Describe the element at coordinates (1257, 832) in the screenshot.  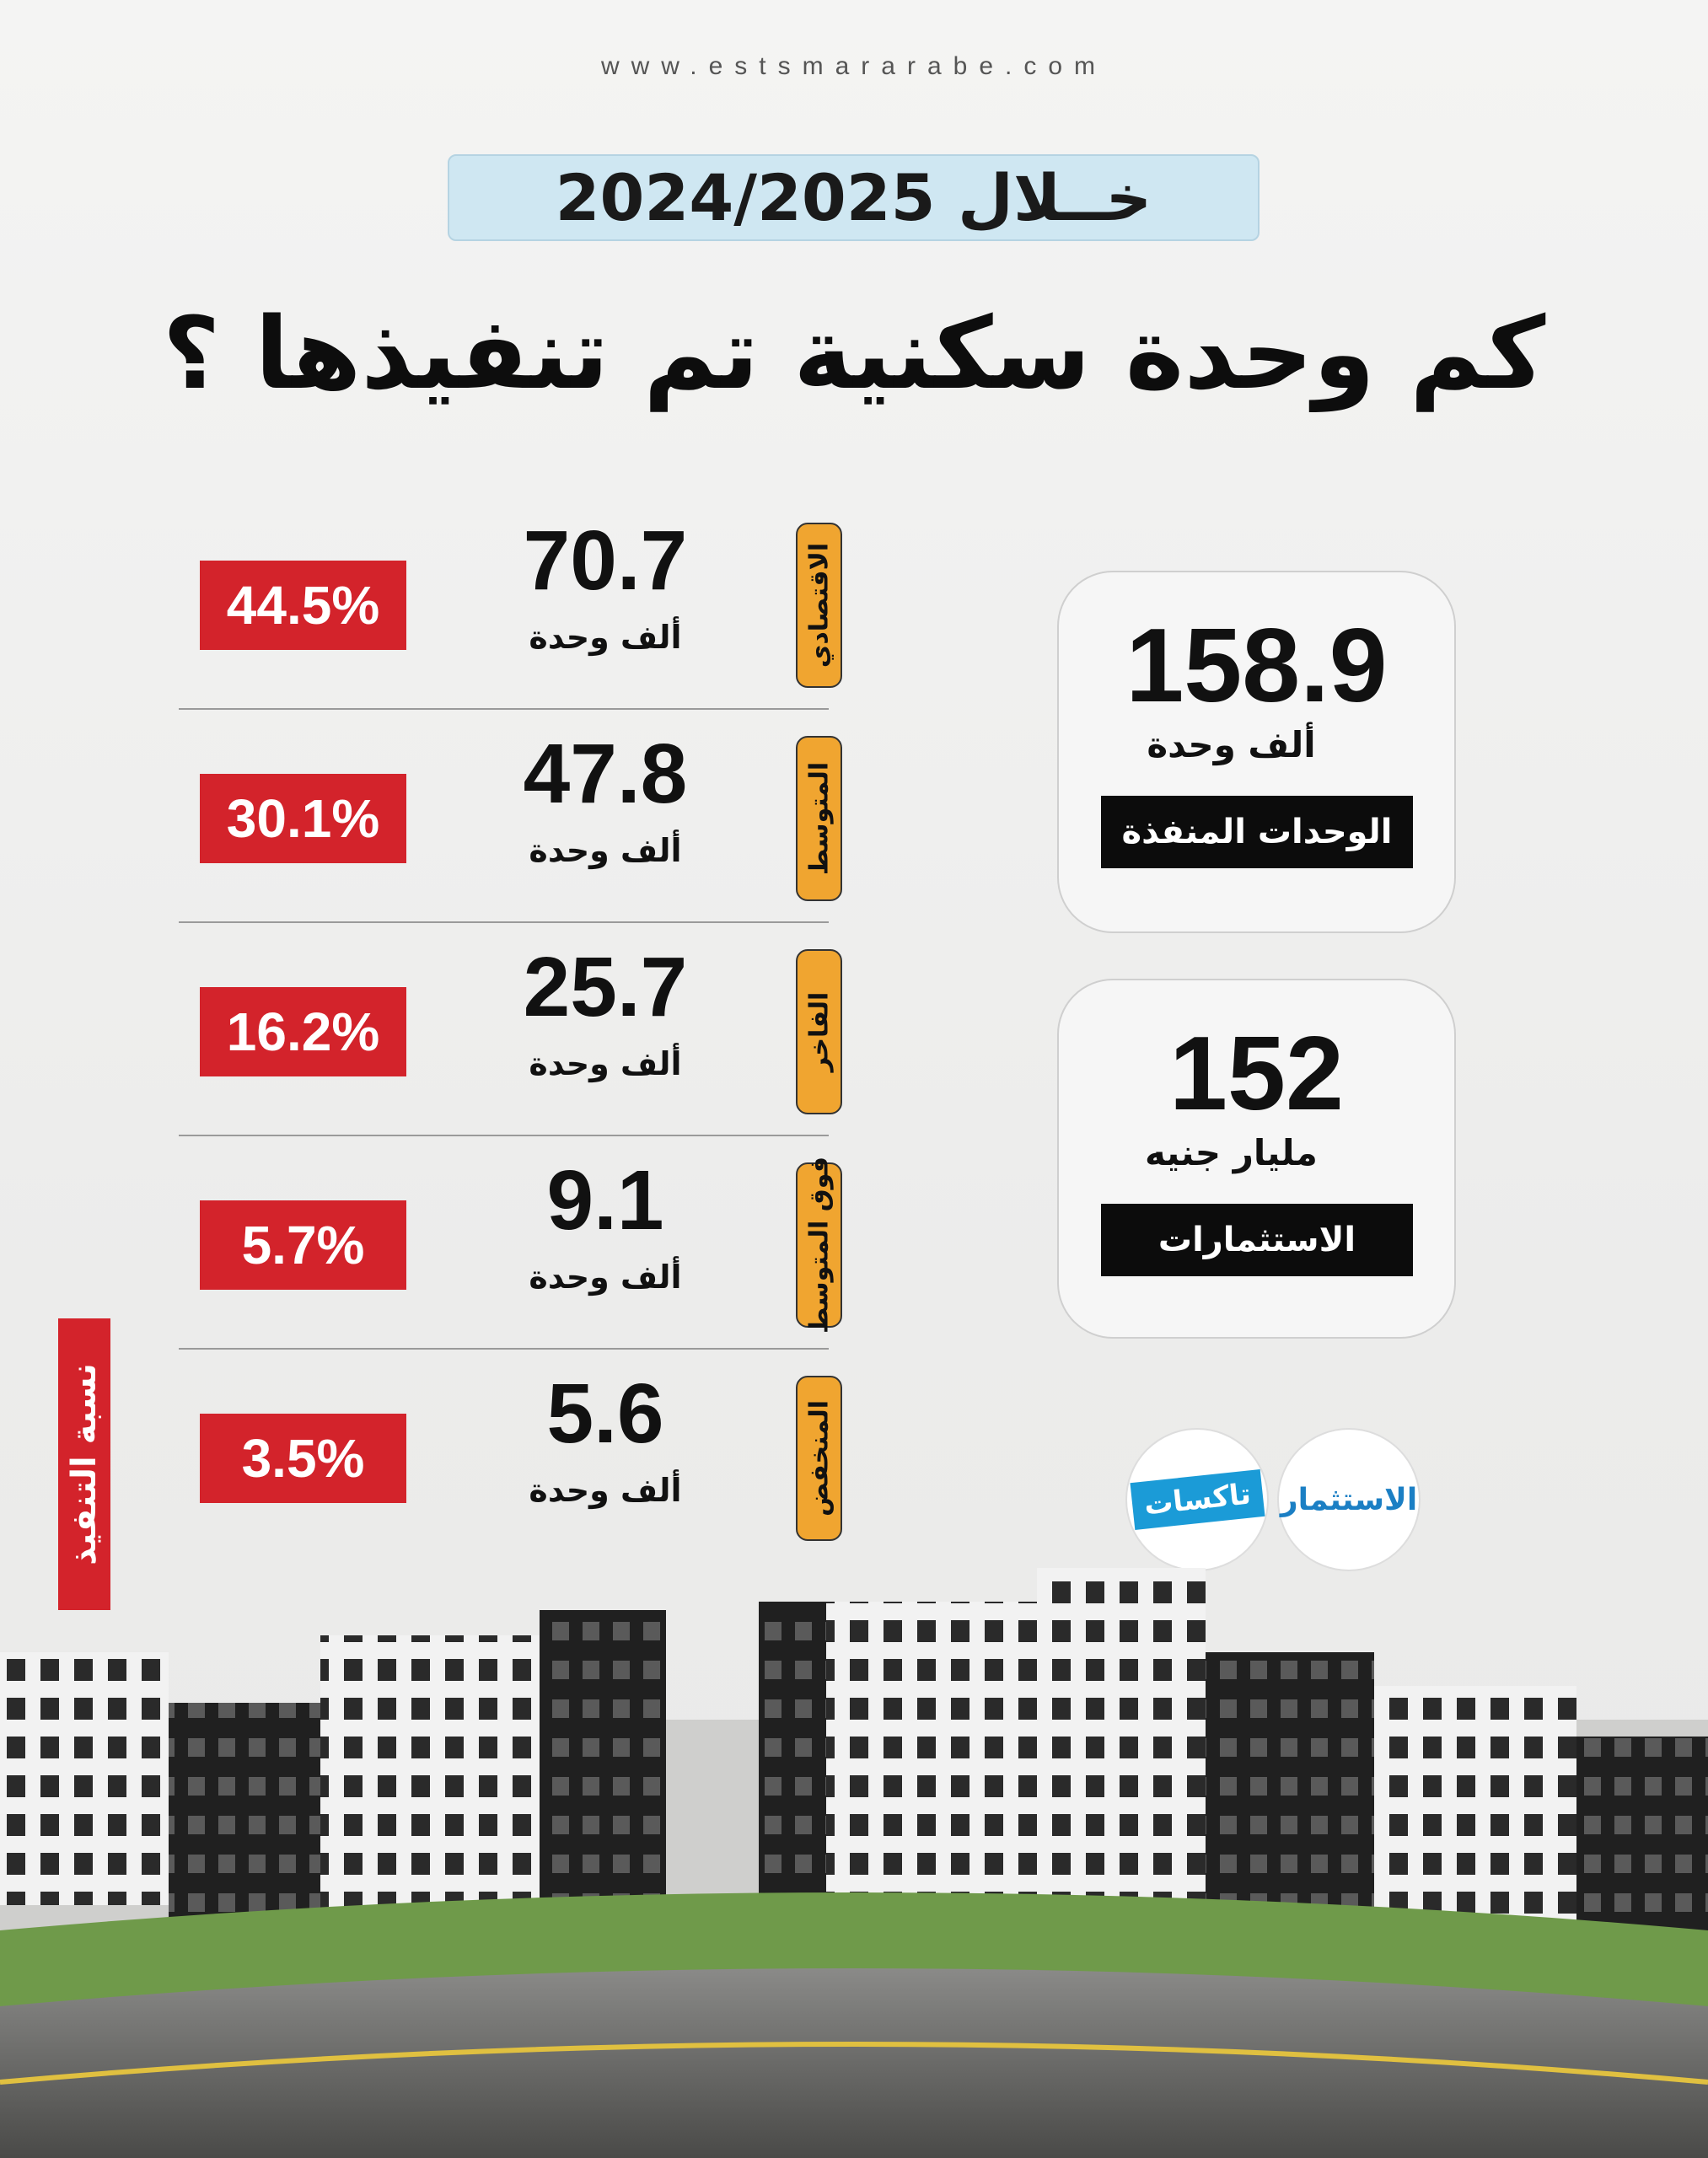
I see `summary-label: الوحدات المنفذة` at that location.